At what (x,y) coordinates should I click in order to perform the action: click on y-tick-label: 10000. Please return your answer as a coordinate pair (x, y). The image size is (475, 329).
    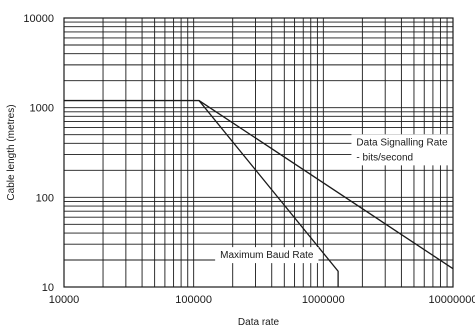
    Looking at the image, I should click on (38, 19).